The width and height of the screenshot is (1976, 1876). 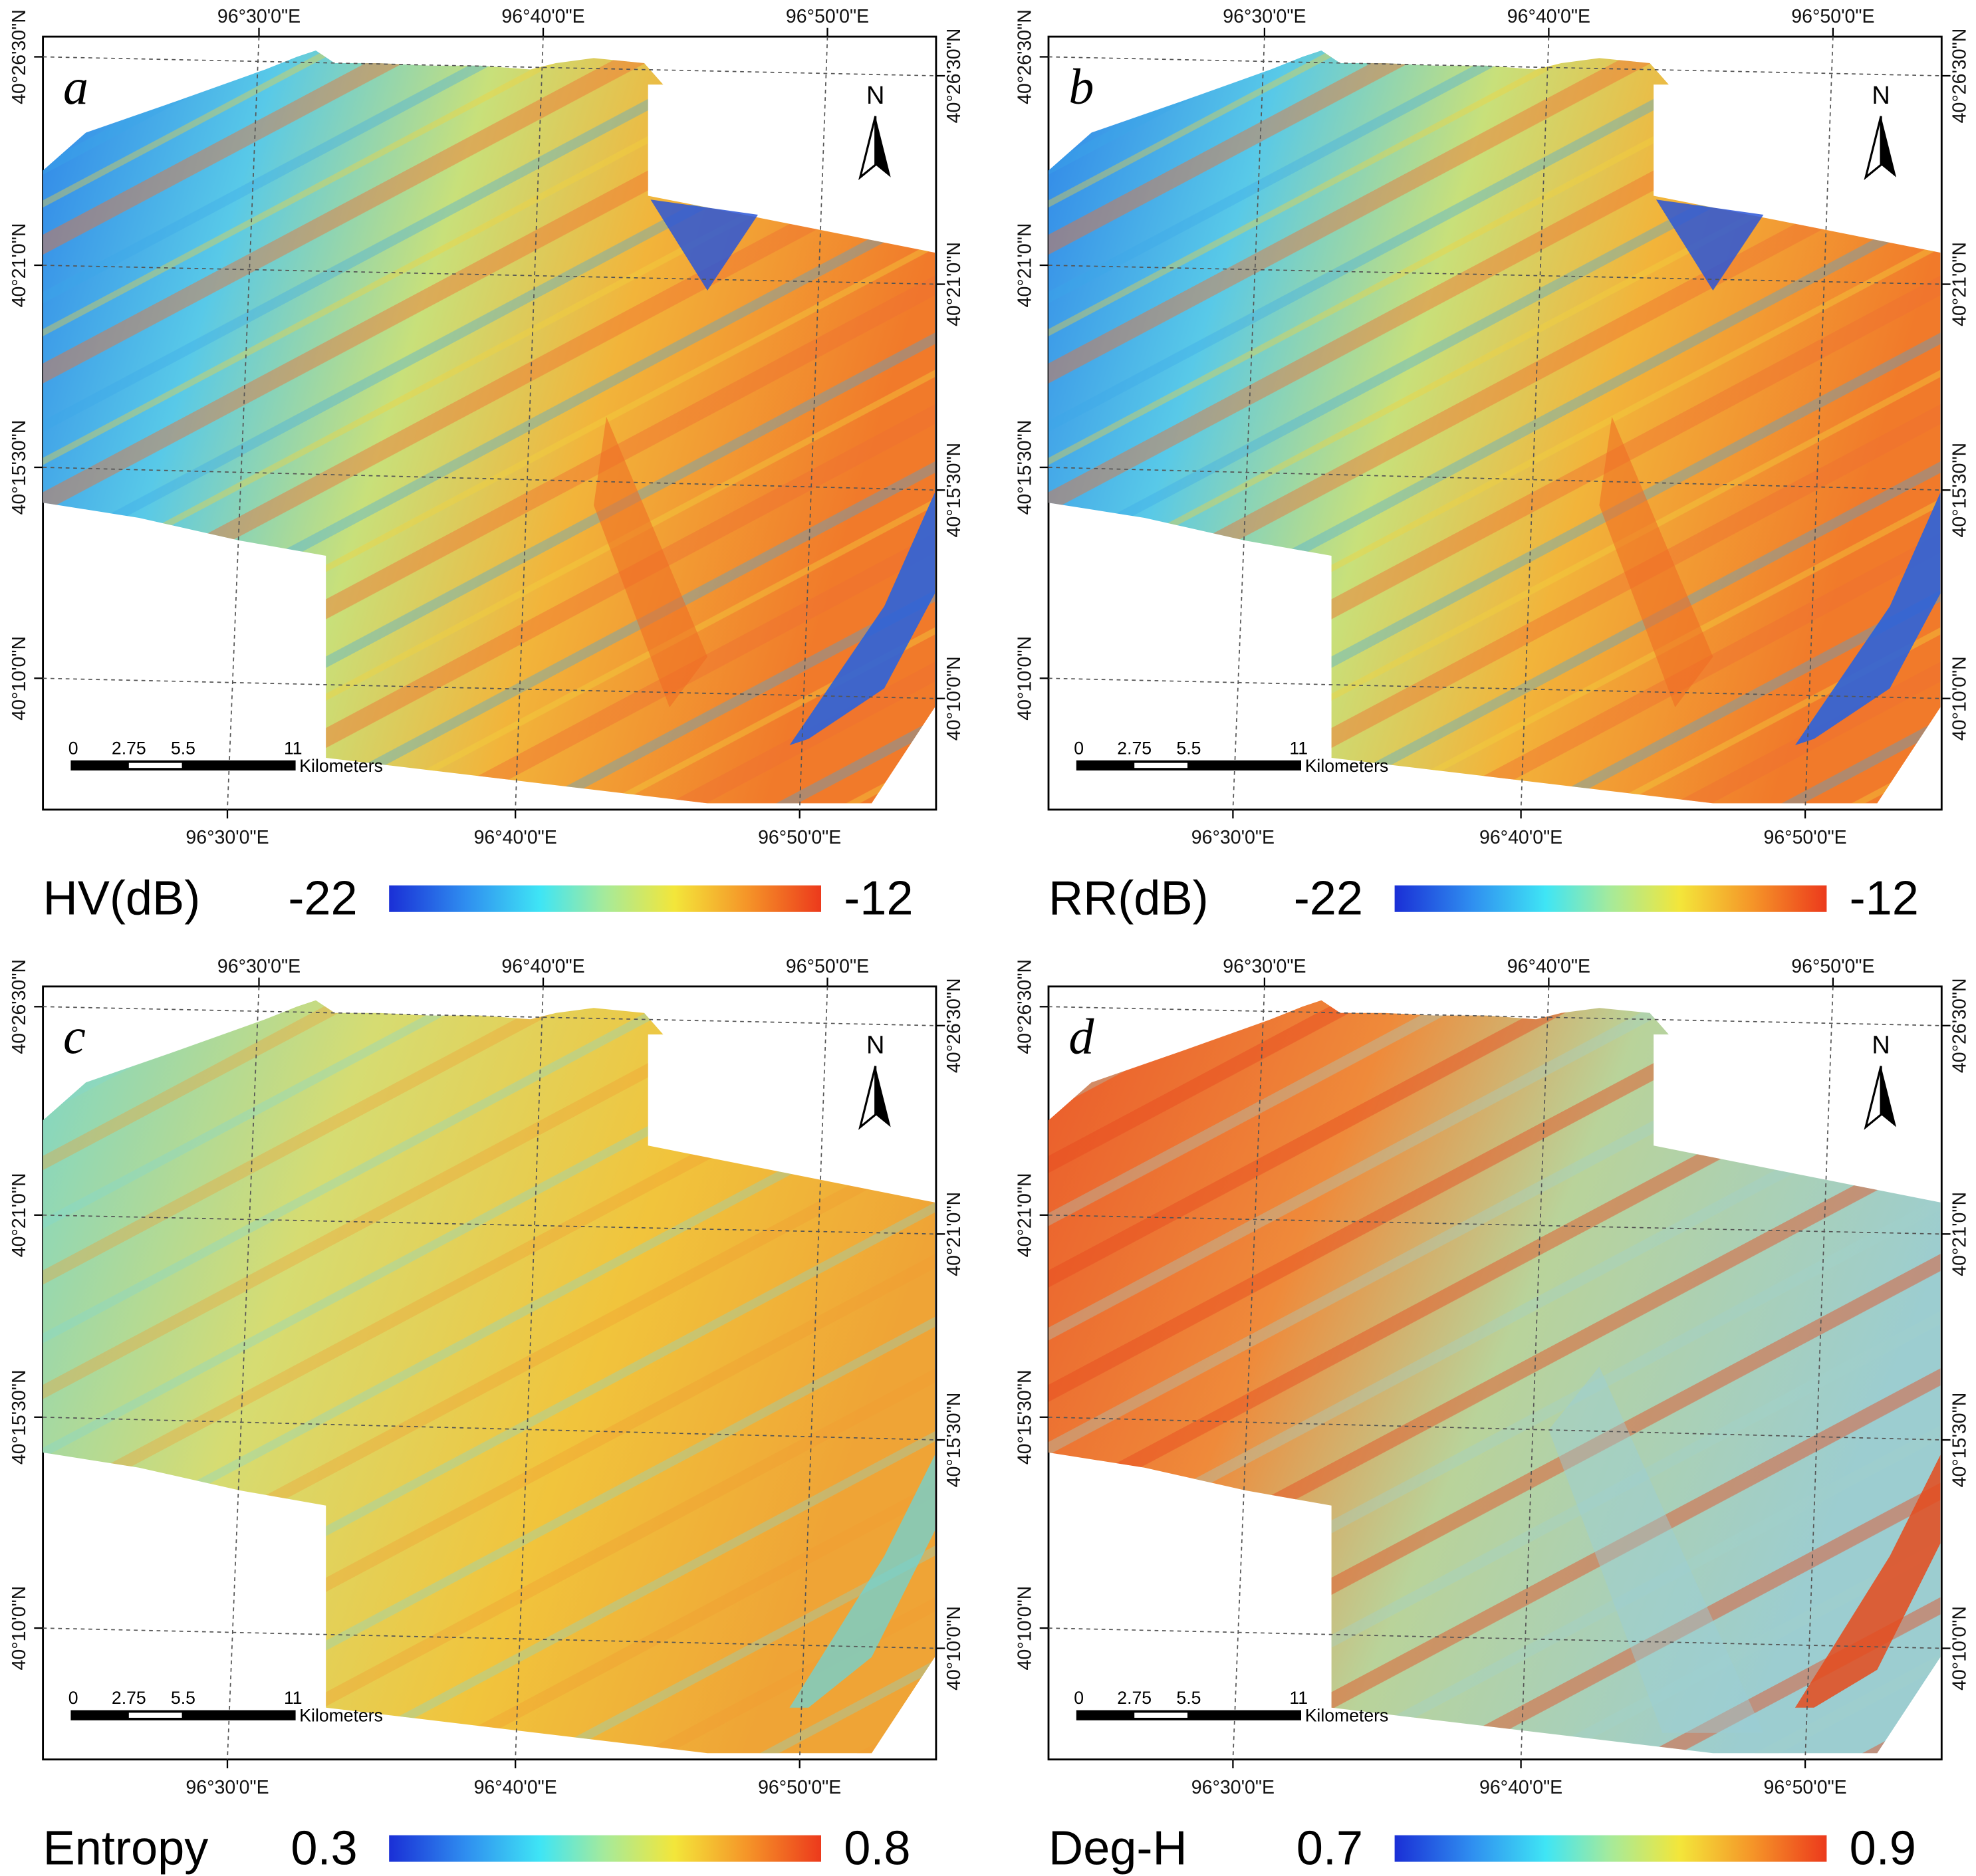 I want to click on fan-center-low-degh, so click(x=1656, y=1549).